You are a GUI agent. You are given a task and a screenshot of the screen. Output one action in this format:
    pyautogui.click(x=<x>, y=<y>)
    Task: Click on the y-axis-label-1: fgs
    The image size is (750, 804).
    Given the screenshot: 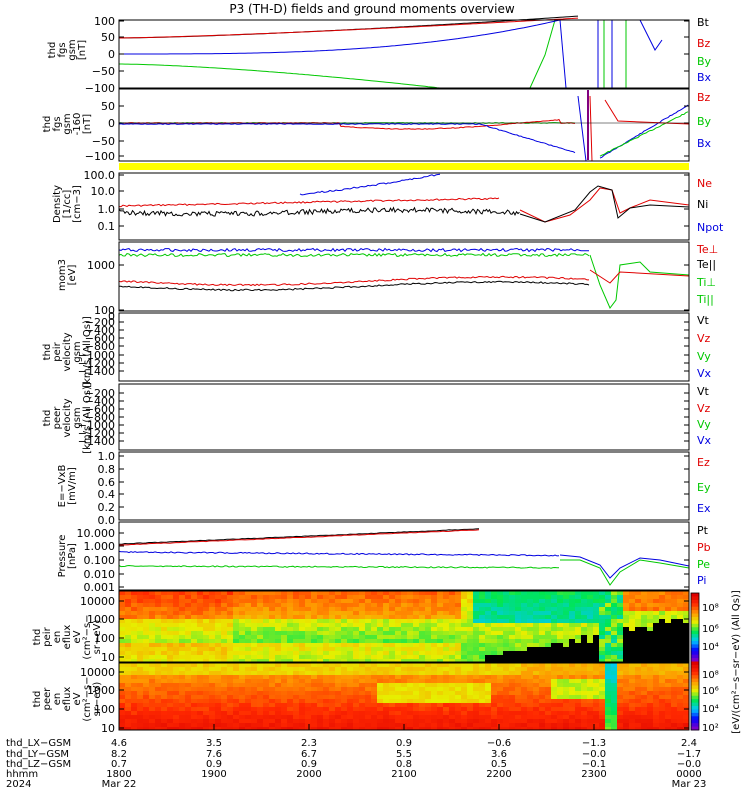 What is the action you would take?
    pyautogui.click(x=62, y=49)
    